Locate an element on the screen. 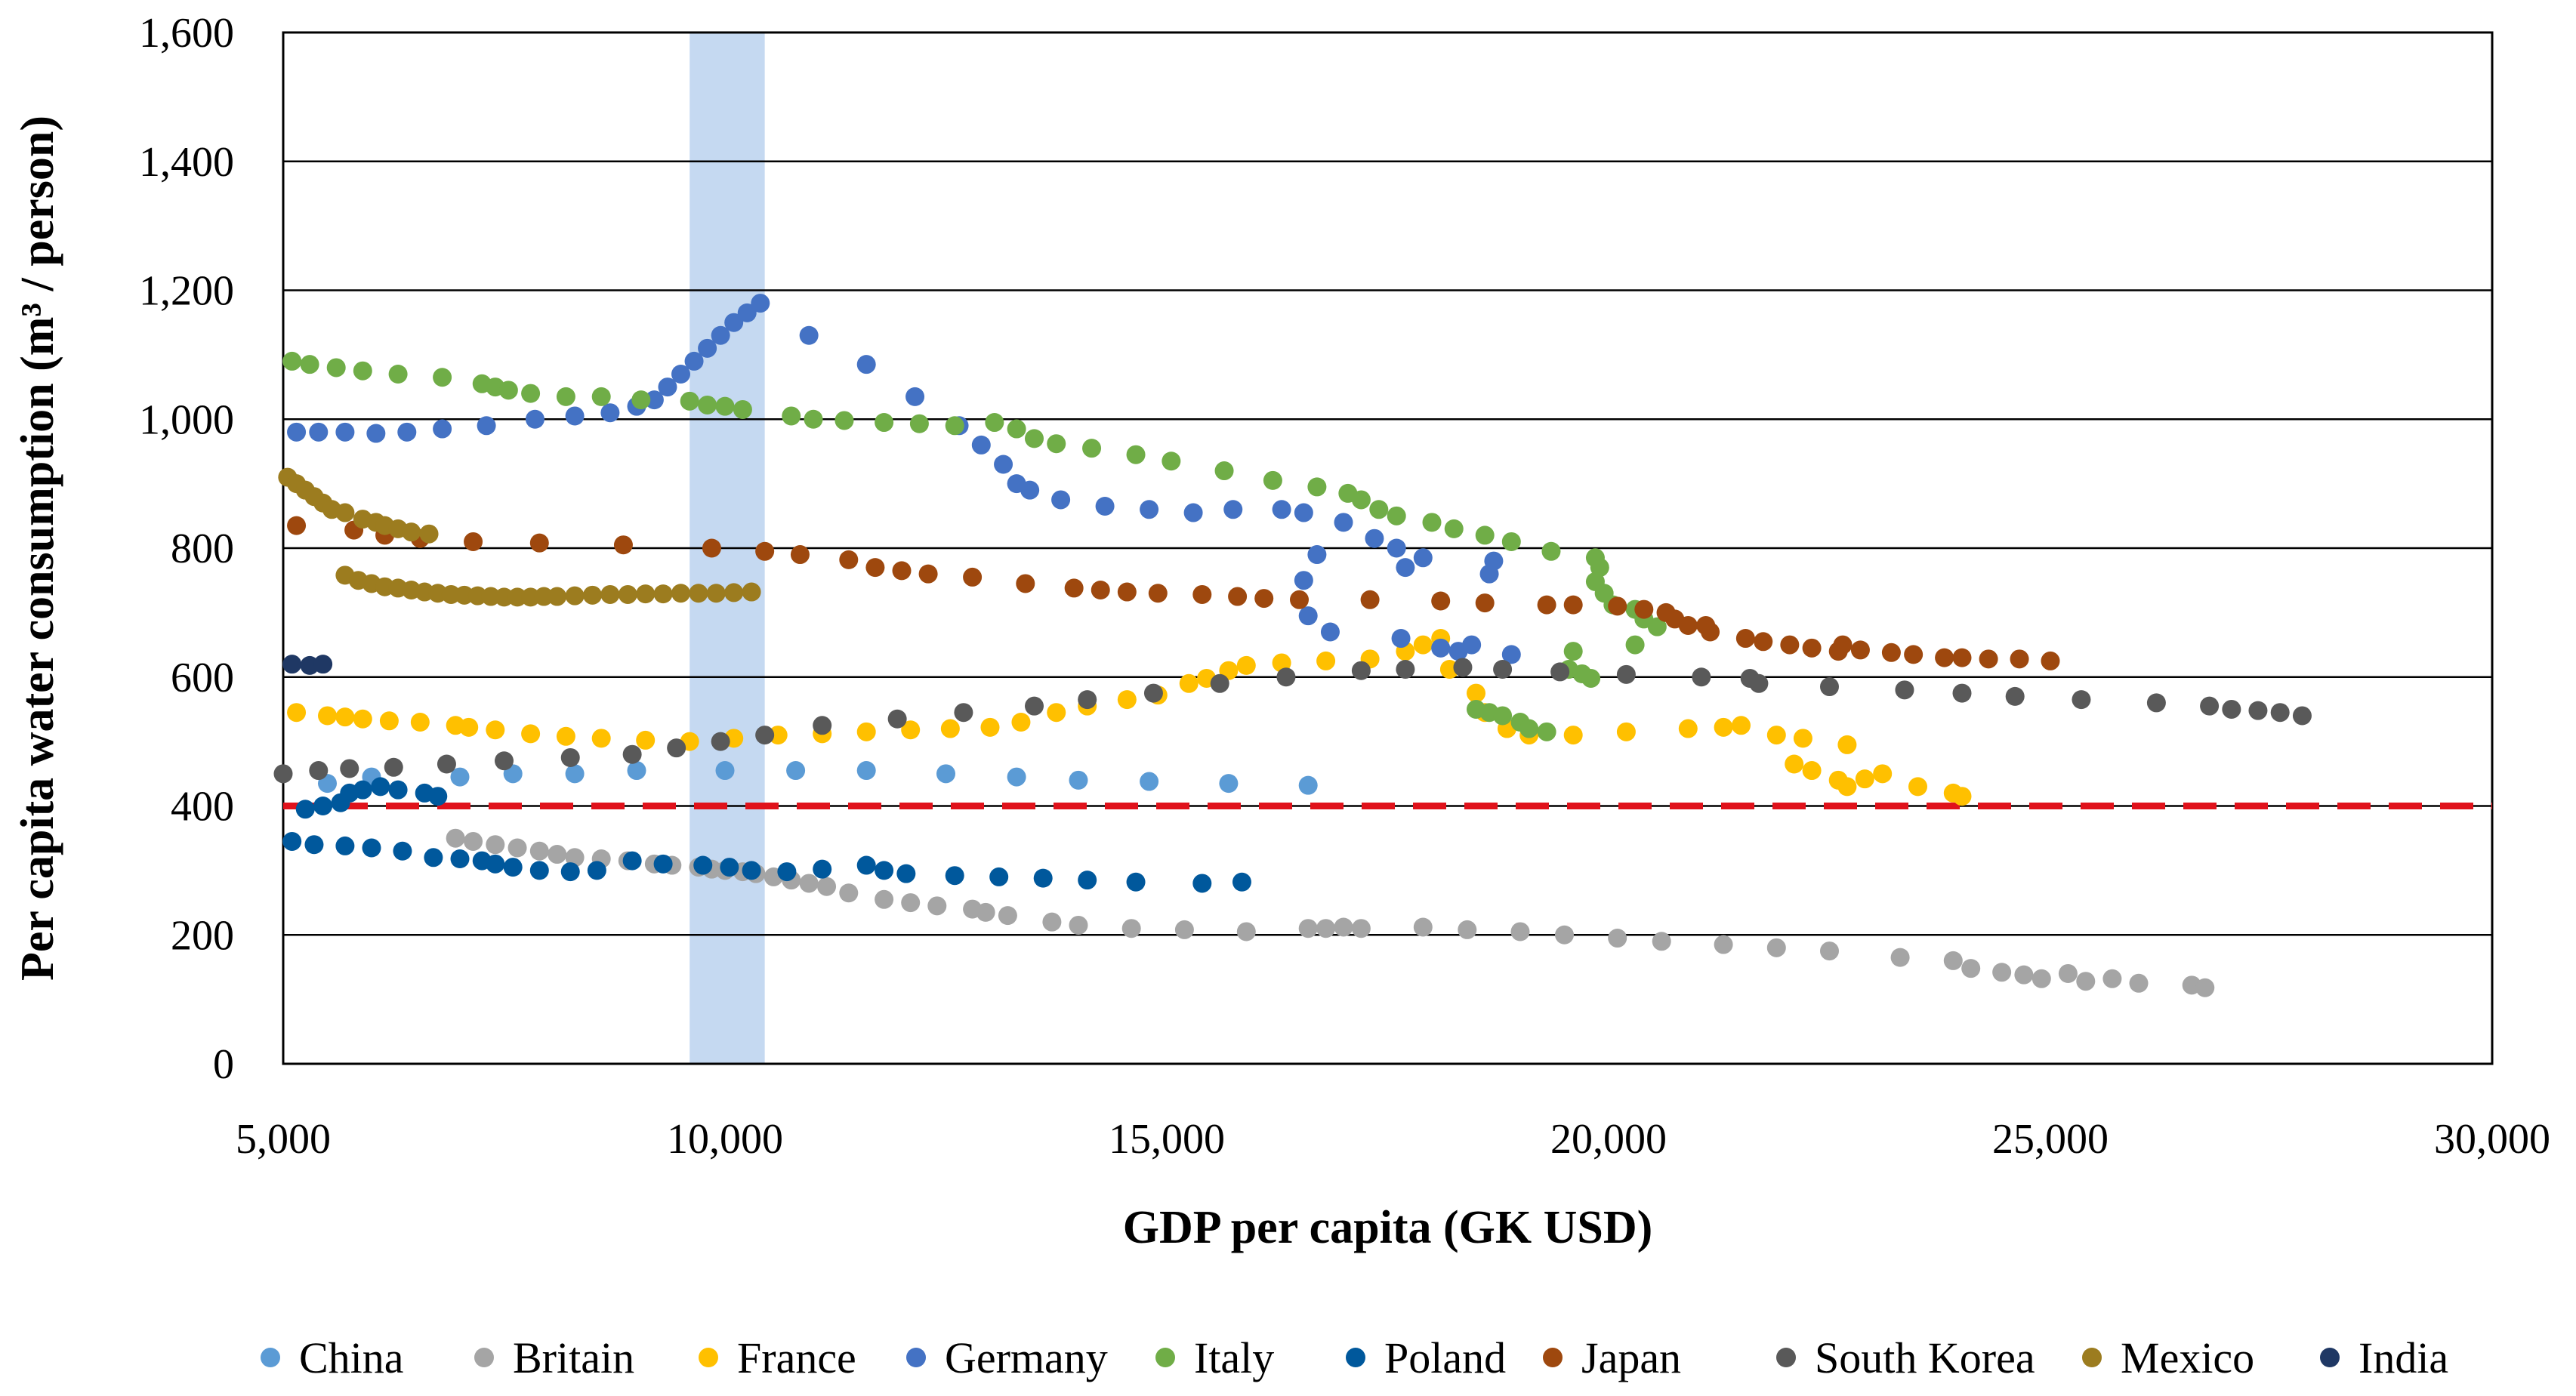 The image size is (2576, 1396). legend-label-germany: Germany is located at coordinates (1026, 1357).